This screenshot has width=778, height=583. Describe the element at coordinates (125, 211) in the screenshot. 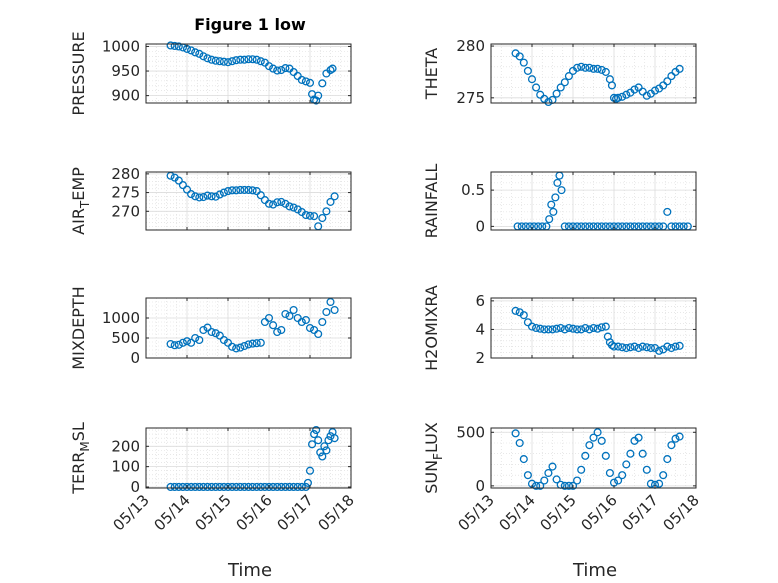

I see `air_temp-y-tick-label: 270` at that location.